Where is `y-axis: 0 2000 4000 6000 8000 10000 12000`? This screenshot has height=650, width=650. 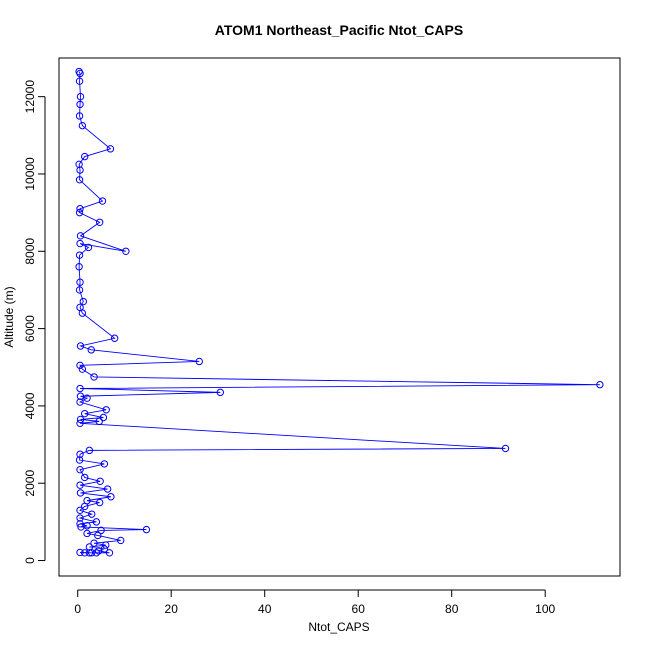 y-axis: 0 2000 4000 6000 8000 10000 12000 is located at coordinates (34, 322).